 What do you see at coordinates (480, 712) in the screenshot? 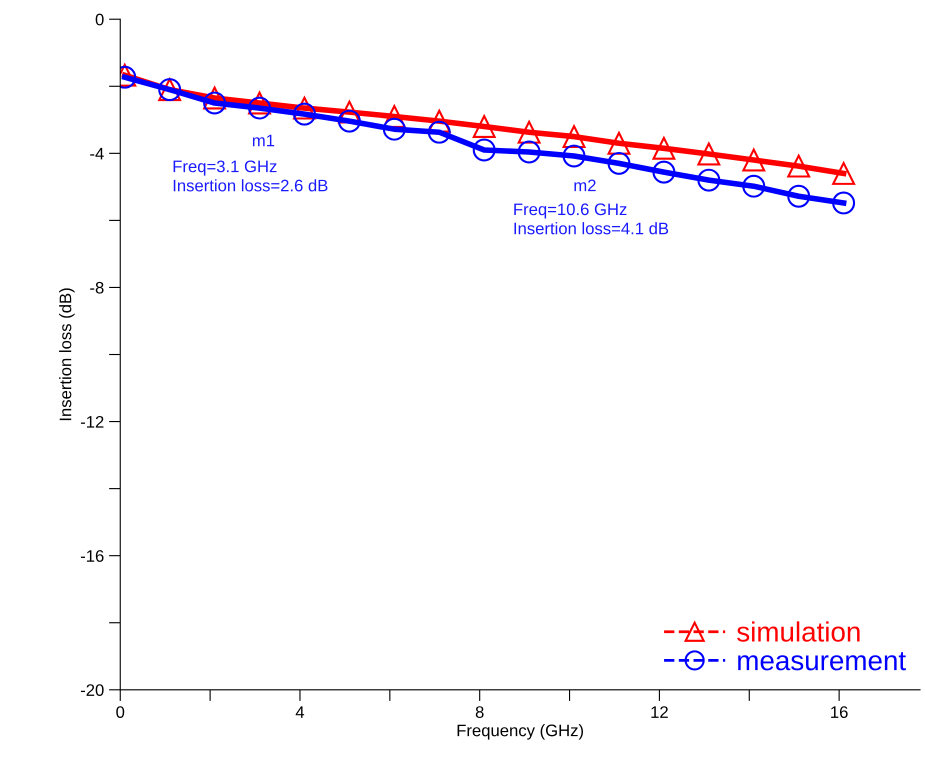
I see `x-tick-label: 8` at bounding box center [480, 712].